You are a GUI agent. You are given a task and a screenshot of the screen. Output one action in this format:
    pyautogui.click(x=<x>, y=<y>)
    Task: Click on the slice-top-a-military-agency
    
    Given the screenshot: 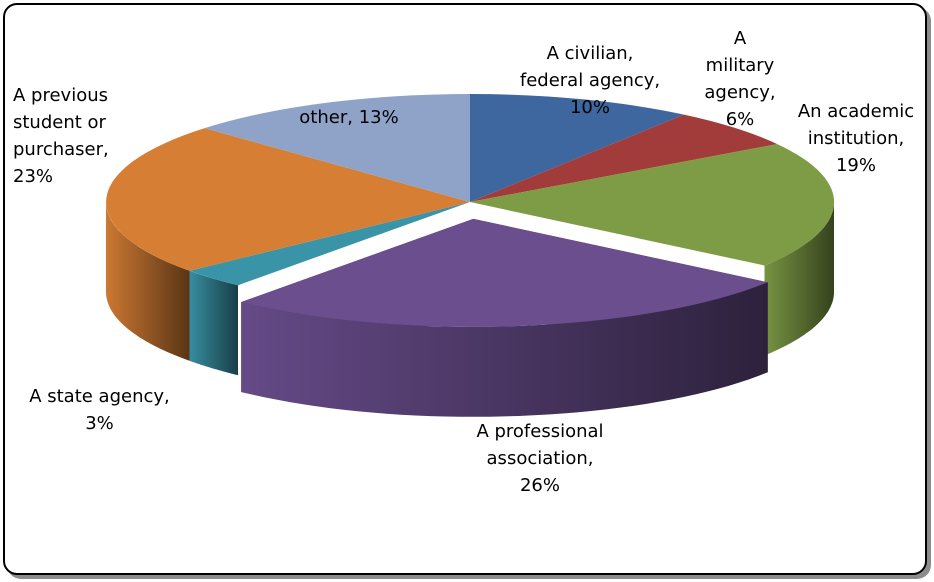 What is the action you would take?
    pyautogui.click(x=624, y=158)
    